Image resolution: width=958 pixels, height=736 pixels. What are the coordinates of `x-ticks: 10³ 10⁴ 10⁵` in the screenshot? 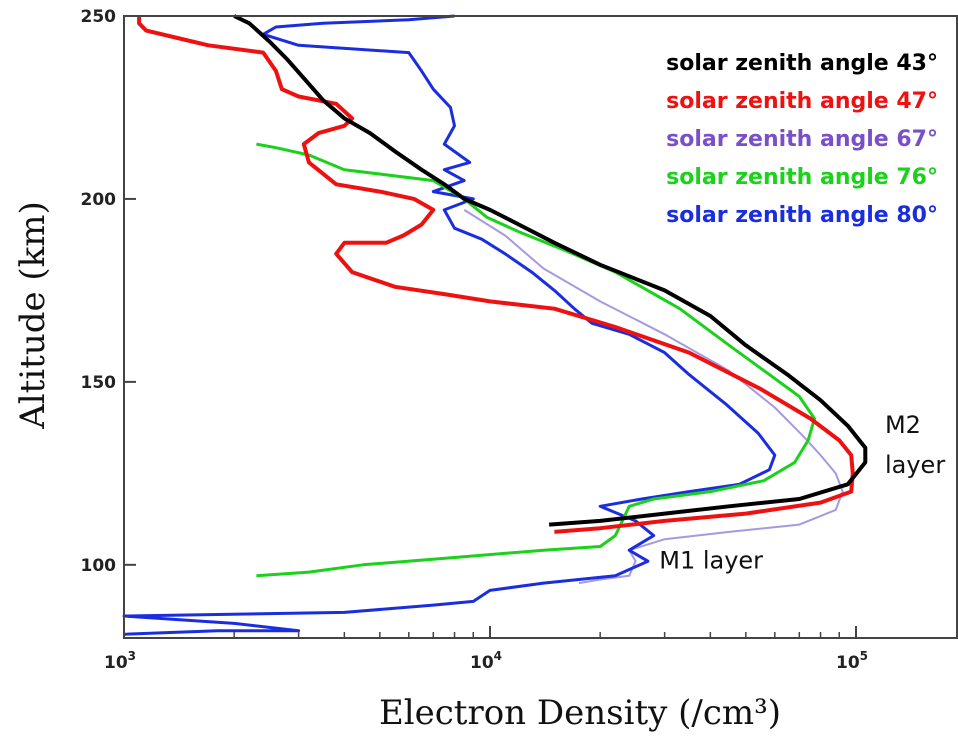 It's located at (486, 649).